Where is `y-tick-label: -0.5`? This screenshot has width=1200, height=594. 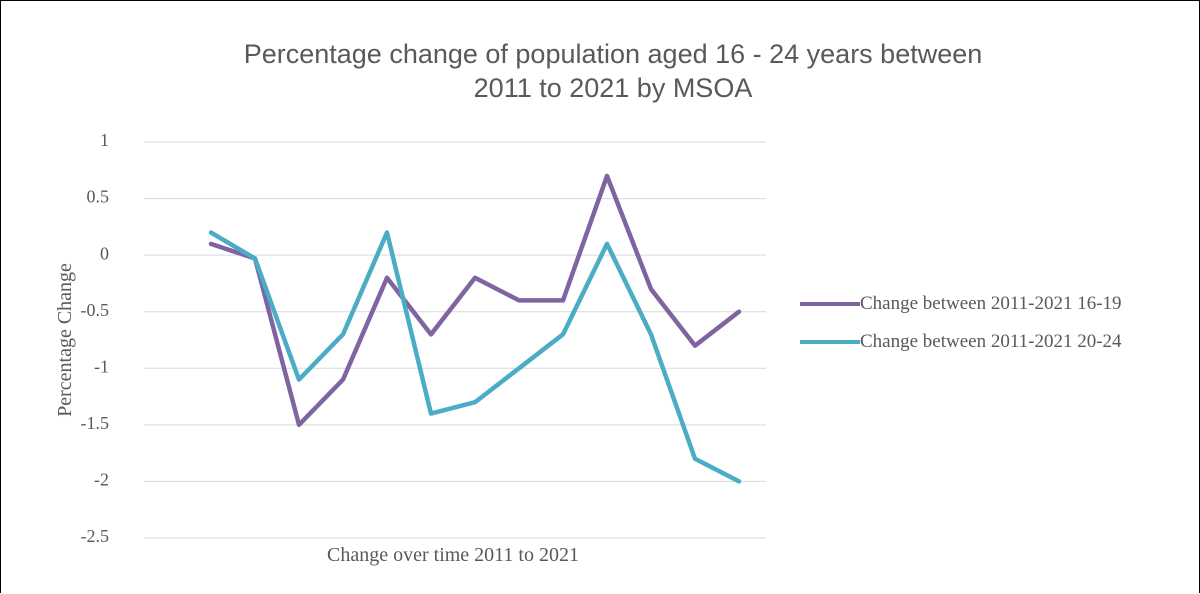
y-tick-label: -0.5 is located at coordinates (95, 310).